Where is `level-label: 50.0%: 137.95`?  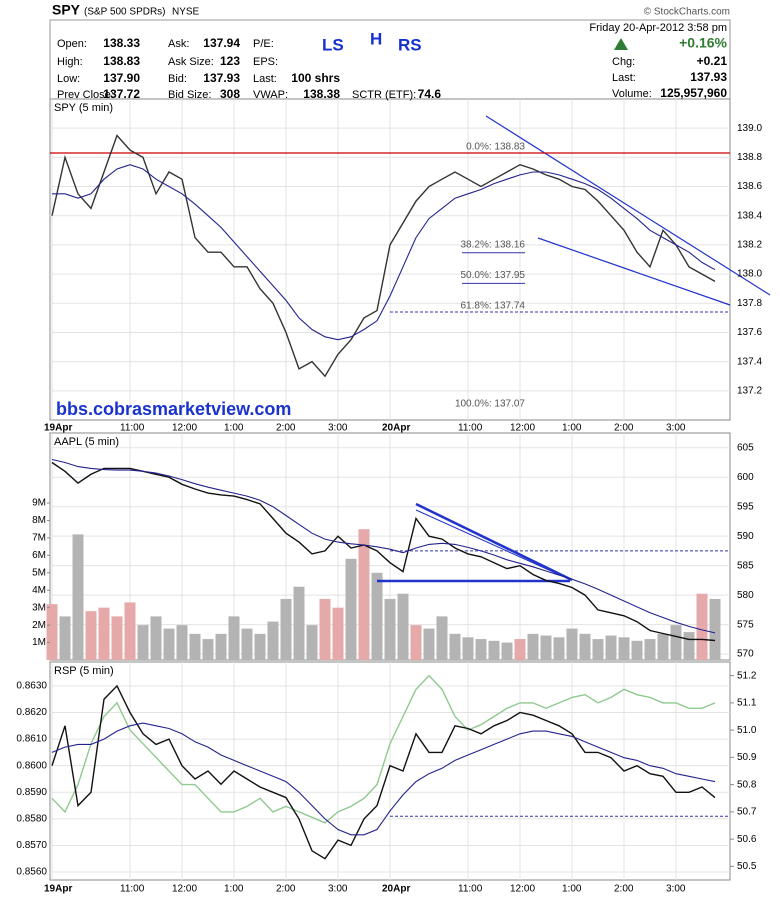
level-label: 50.0%: 137.95 is located at coordinates (493, 275).